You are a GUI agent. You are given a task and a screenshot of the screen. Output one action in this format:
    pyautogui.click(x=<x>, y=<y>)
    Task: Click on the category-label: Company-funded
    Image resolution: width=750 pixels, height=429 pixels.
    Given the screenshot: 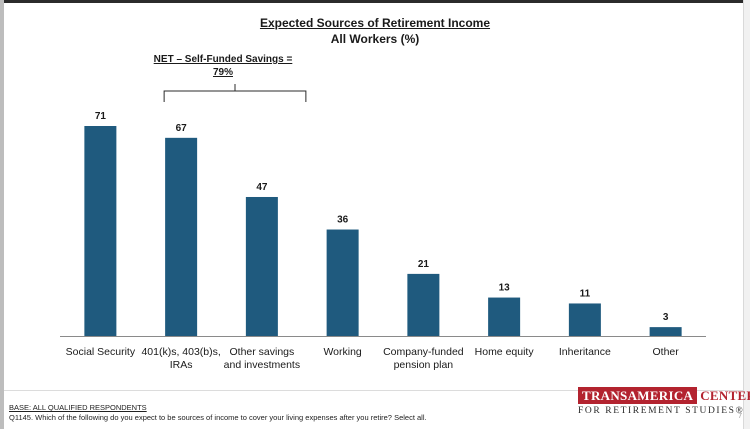 What is the action you would take?
    pyautogui.click(x=423, y=352)
    